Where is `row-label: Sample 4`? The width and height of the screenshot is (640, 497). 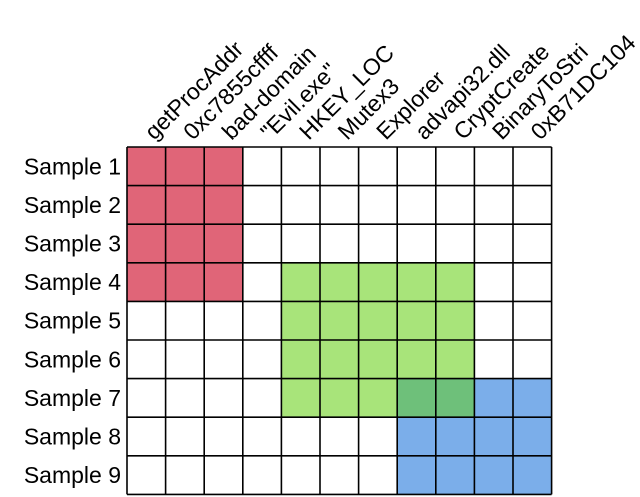 row-label: Sample 4 is located at coordinates (72, 282).